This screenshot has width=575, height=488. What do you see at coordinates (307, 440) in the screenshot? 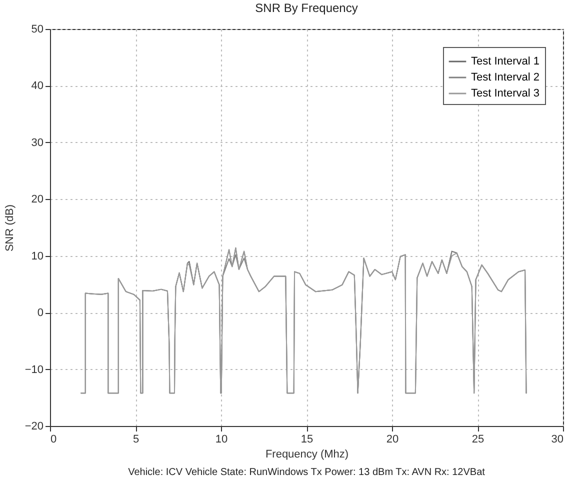
I see `x-tick-label: 15` at bounding box center [307, 440].